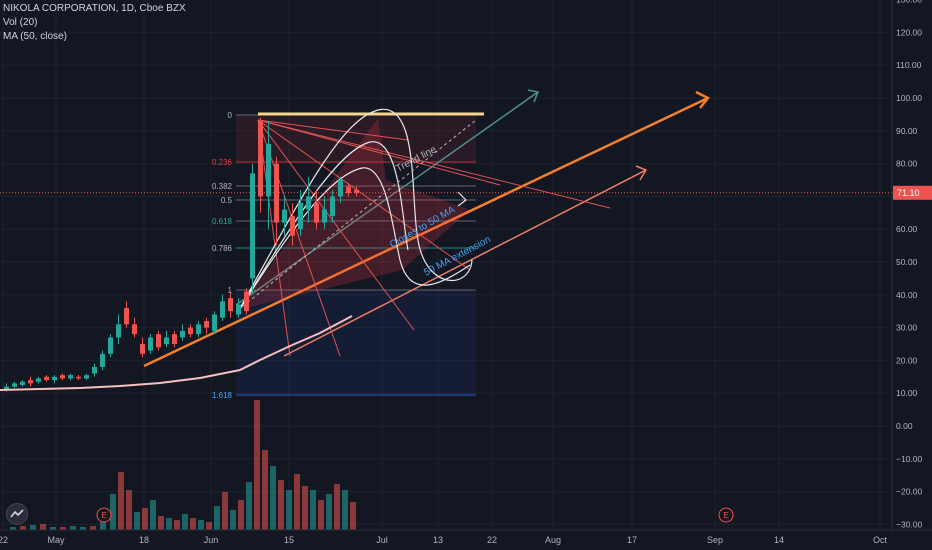  Describe the element at coordinates (20, 22) in the screenshot. I see `legend-volume: Vol (20)` at that location.